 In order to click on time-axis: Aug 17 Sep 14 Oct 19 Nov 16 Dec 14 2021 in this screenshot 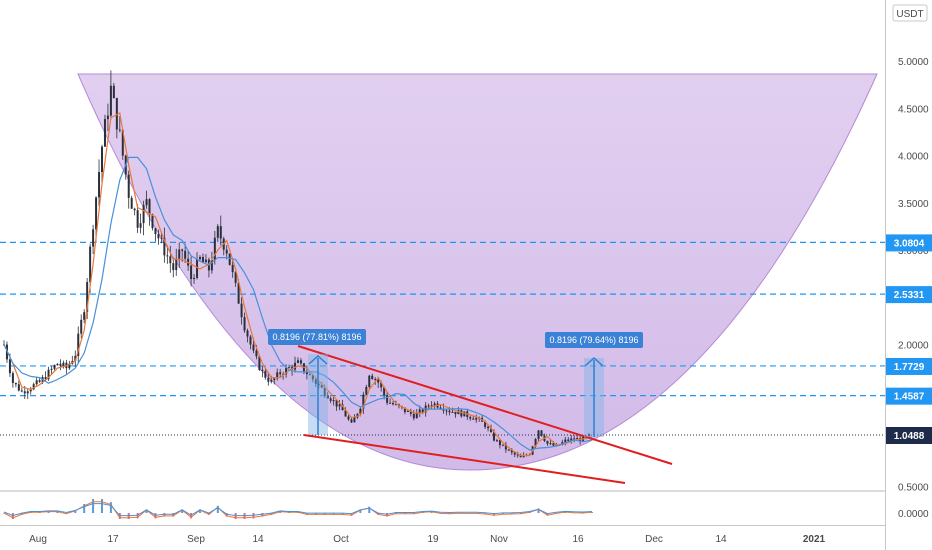, I will do `click(427, 539)`.